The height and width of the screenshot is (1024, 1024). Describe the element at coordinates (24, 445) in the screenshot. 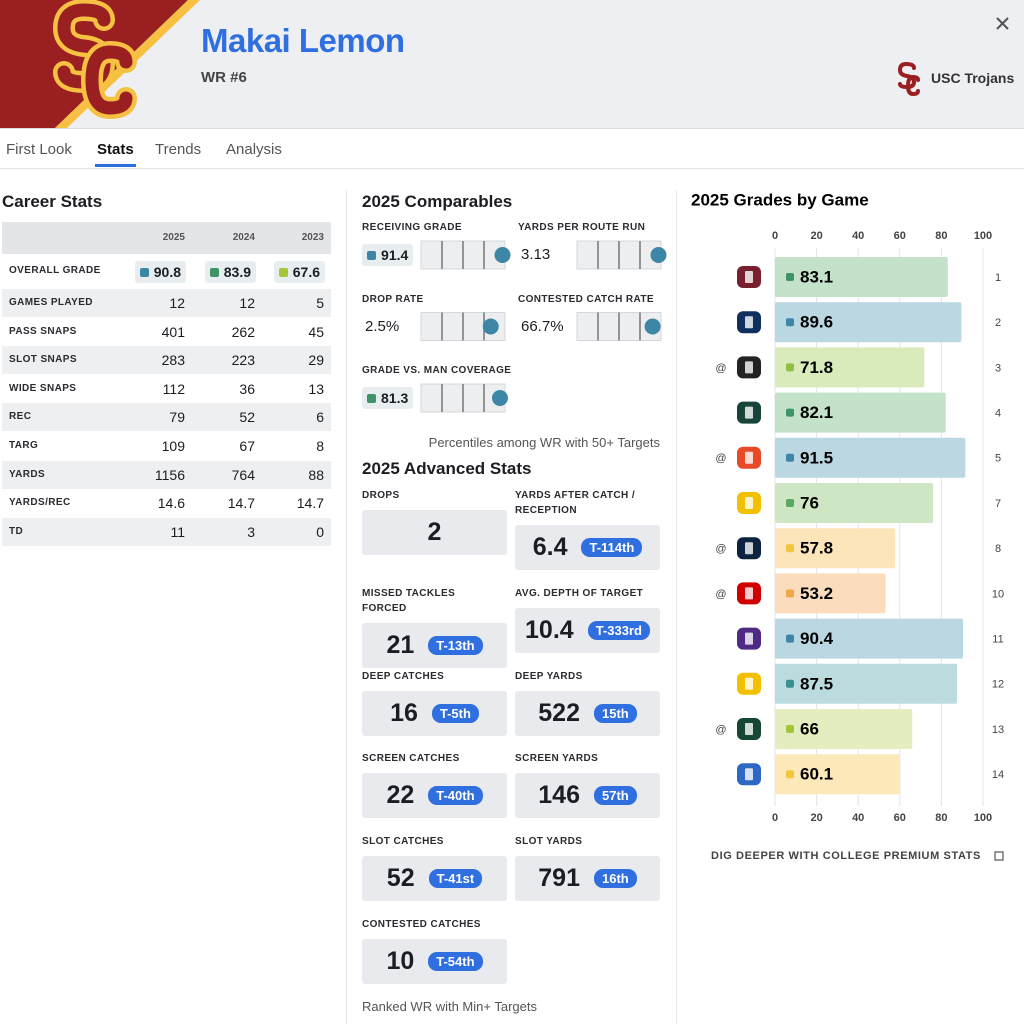

I see `row-label: TARG` at that location.